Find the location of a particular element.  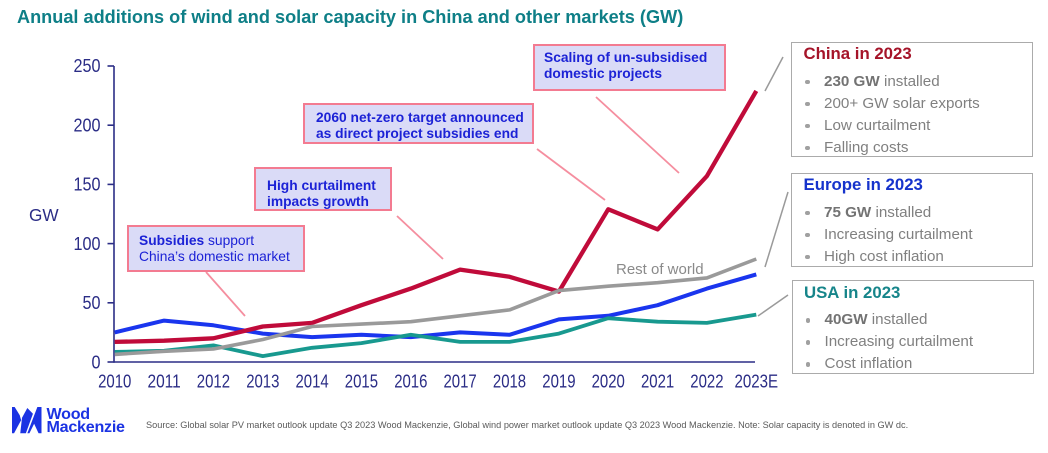

svg-text: 2013 is located at coordinates (262, 381).